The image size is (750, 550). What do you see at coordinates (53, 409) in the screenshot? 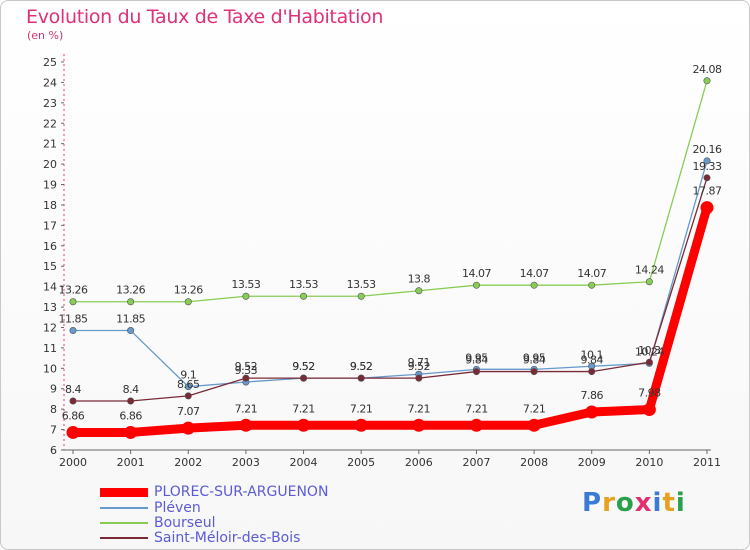
I see `y-tick-label: 8` at bounding box center [53, 409].